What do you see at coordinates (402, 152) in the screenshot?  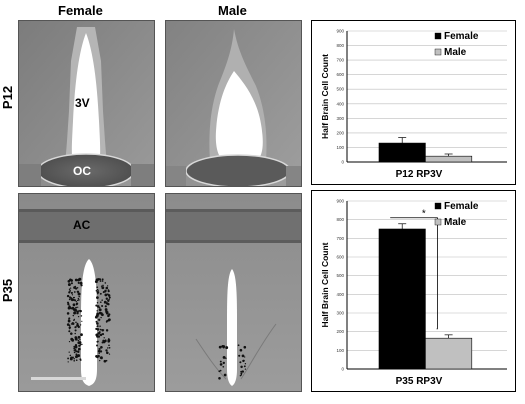 I see `bar-female` at bounding box center [402, 152].